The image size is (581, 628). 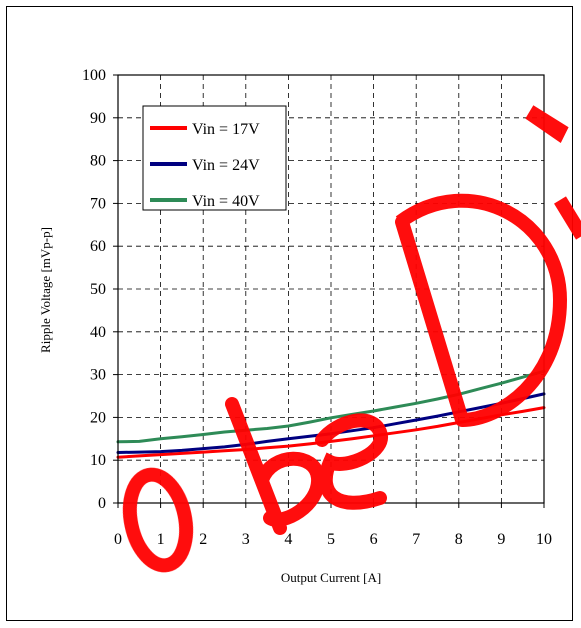 What do you see at coordinates (98, 203) in the screenshot?
I see `y-tick-label: 70` at bounding box center [98, 203].